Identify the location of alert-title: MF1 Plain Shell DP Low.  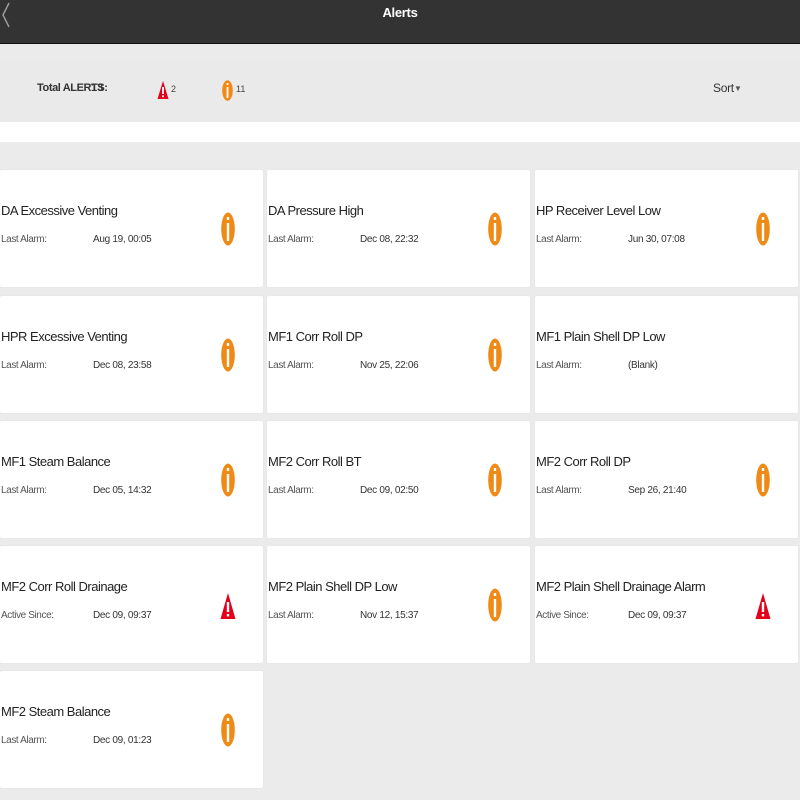
(600, 336).